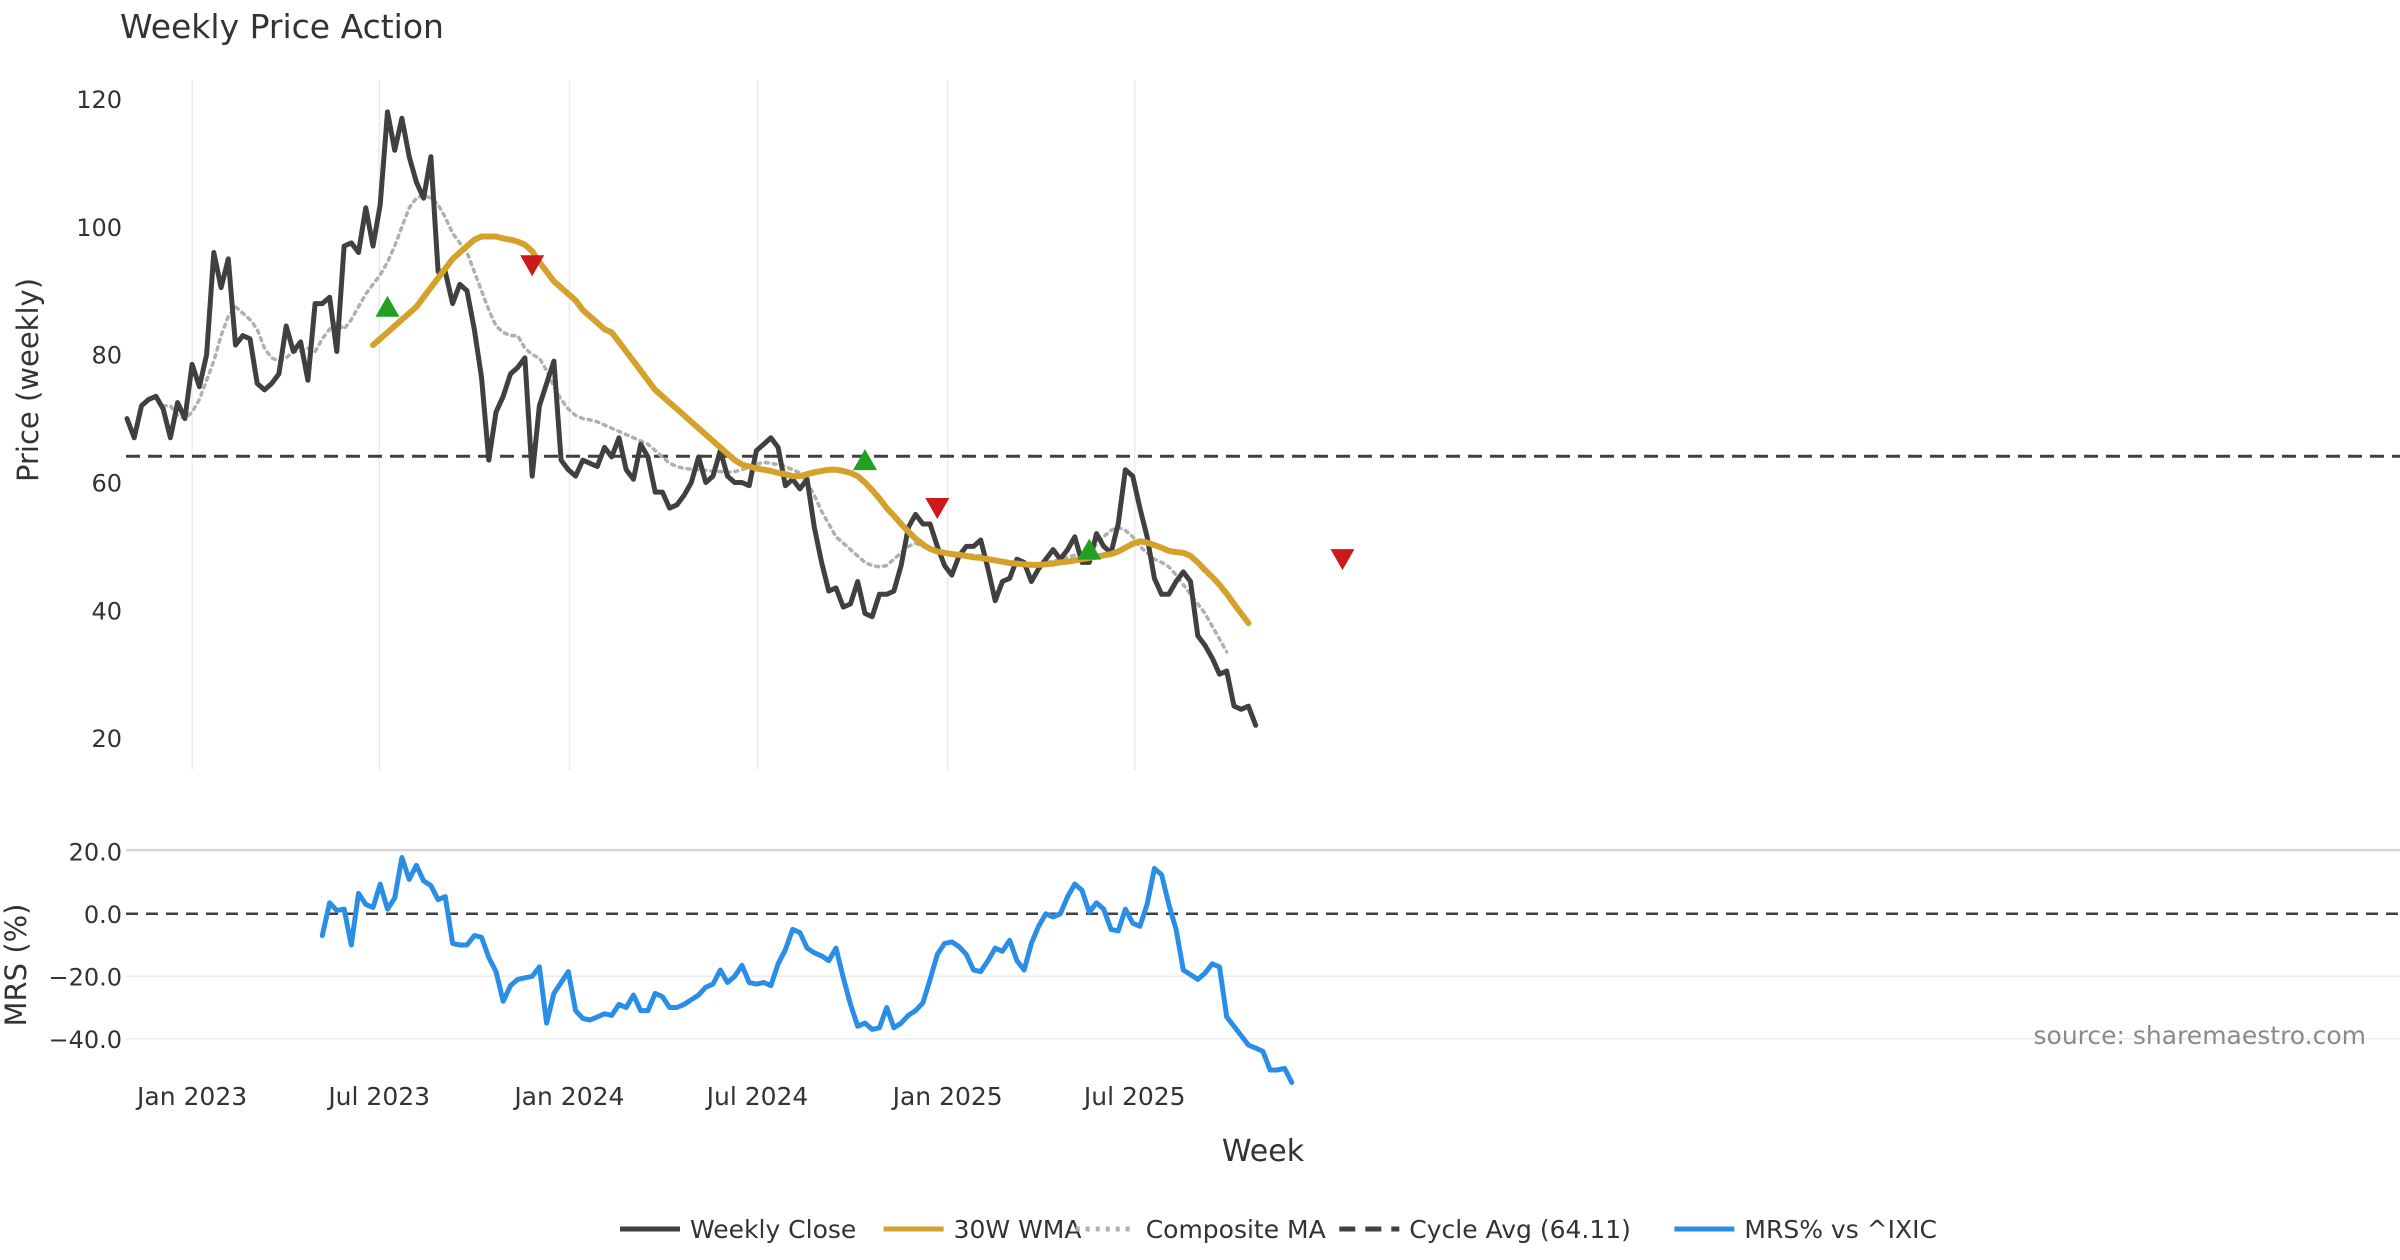 This screenshot has width=2400, height=1260. Describe the element at coordinates (99, 100) in the screenshot. I see `price-y-tick: 120` at that location.